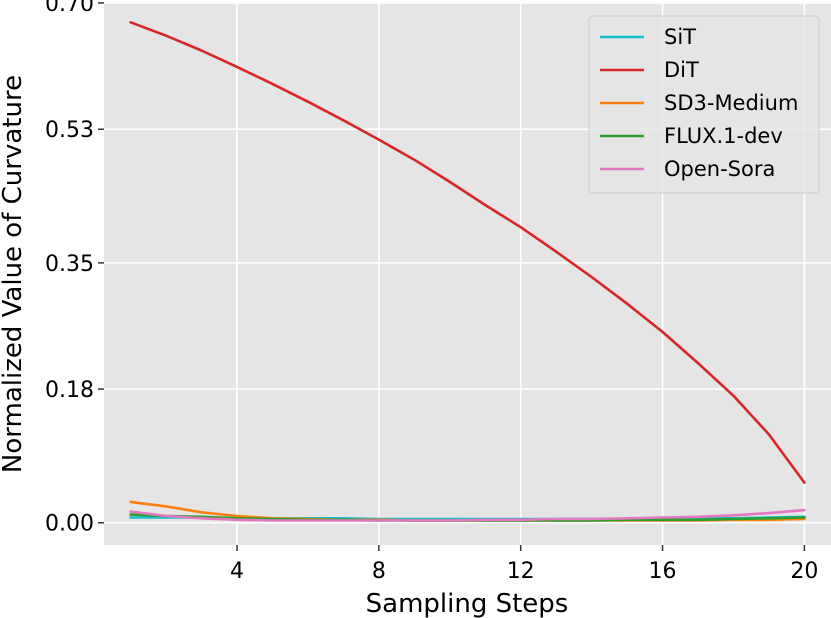 The height and width of the screenshot is (618, 831). Describe the element at coordinates (681, 70) in the screenshot. I see `legend-label: DiT` at that location.